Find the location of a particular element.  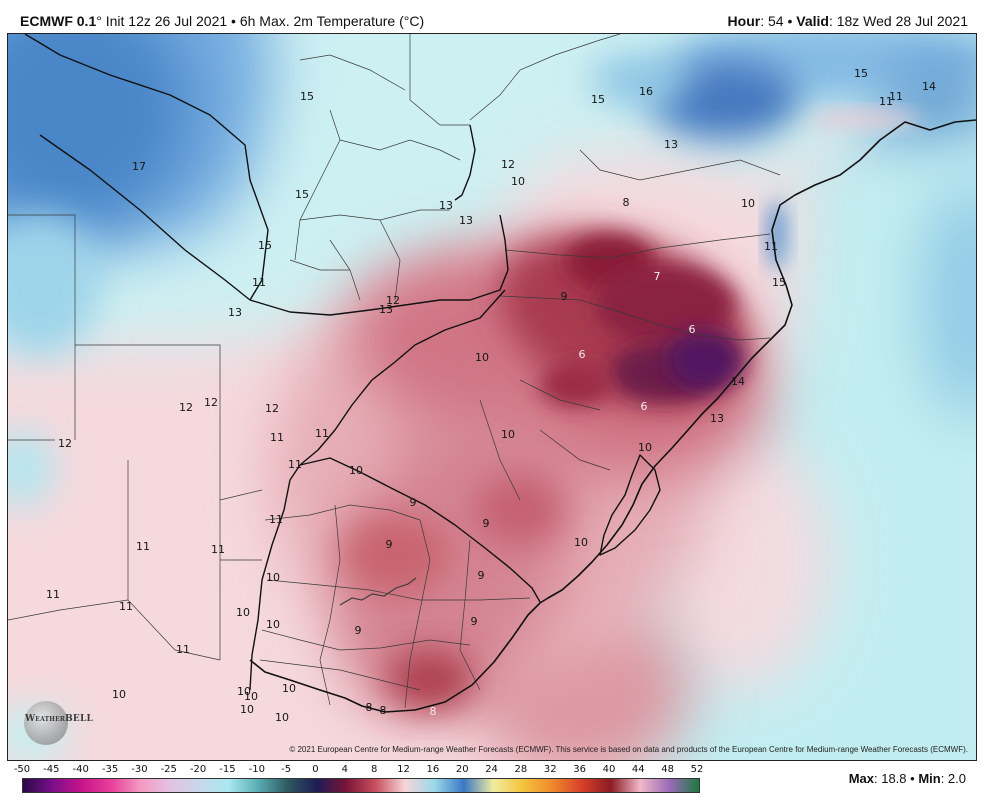

max-value: : 18.8 • is located at coordinates (896, 778).